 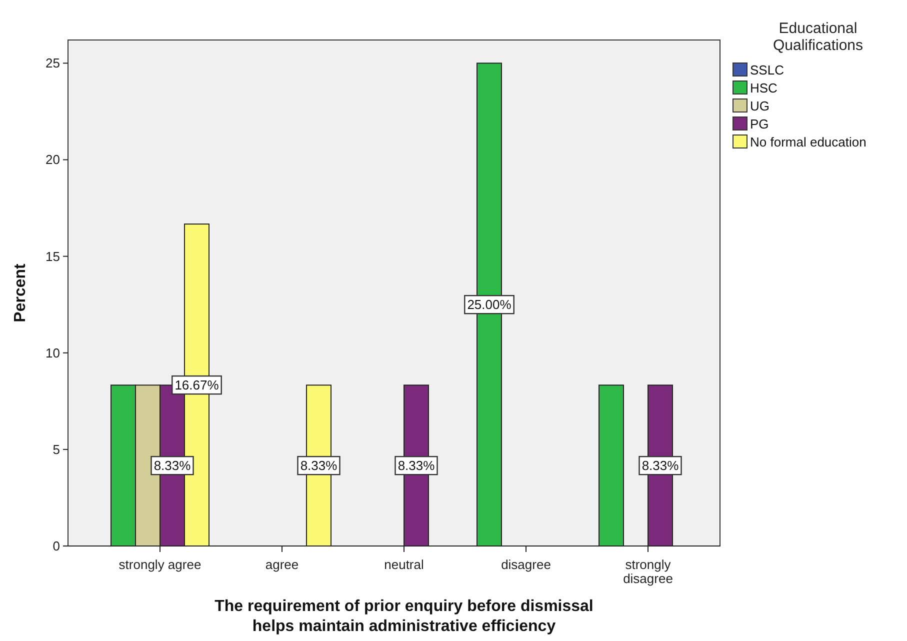 What do you see at coordinates (648, 571) in the screenshot?
I see `x-tick-label: strongly disagree` at bounding box center [648, 571].